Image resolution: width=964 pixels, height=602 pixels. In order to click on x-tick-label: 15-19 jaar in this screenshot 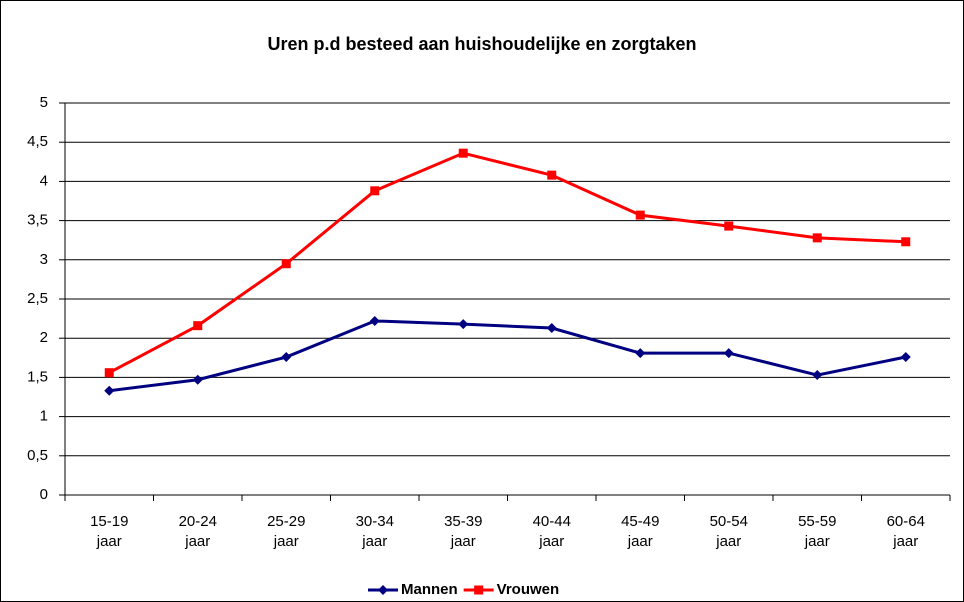, I will do `click(109, 531)`.